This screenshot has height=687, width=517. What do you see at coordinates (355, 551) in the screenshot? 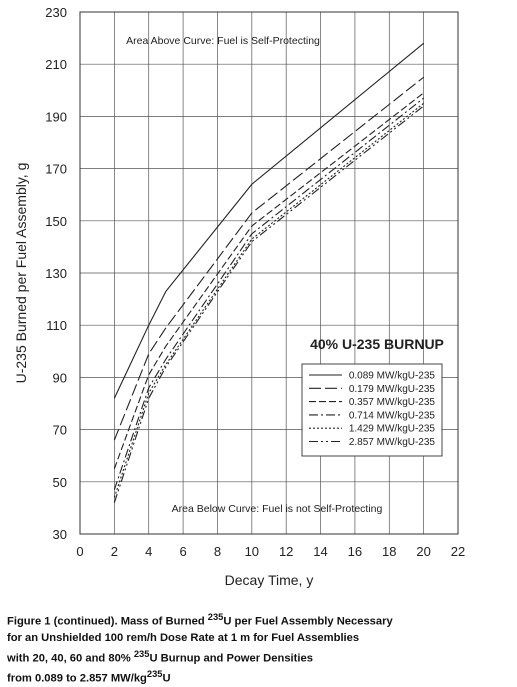
I see `x-tick-label: 16` at bounding box center [355, 551].